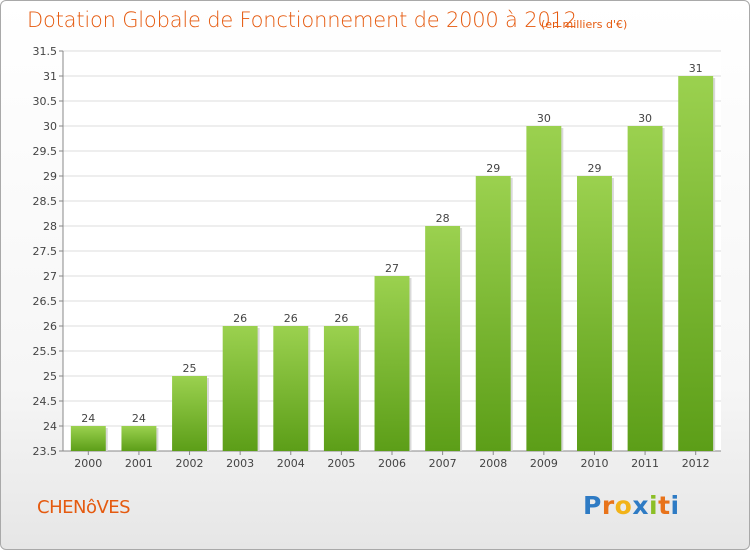  I want to click on bar-2004, so click(291, 388).